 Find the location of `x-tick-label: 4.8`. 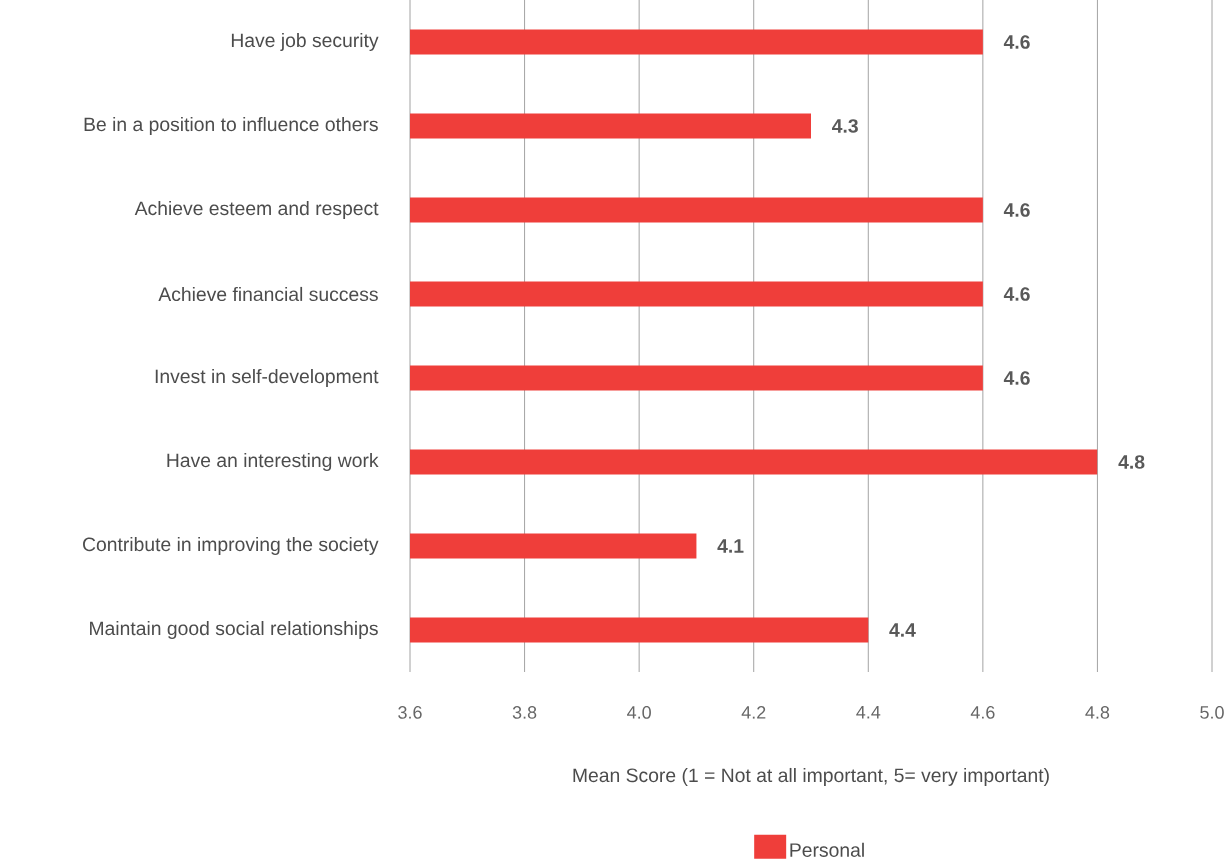

x-tick-label: 4.8 is located at coordinates (1097, 712).